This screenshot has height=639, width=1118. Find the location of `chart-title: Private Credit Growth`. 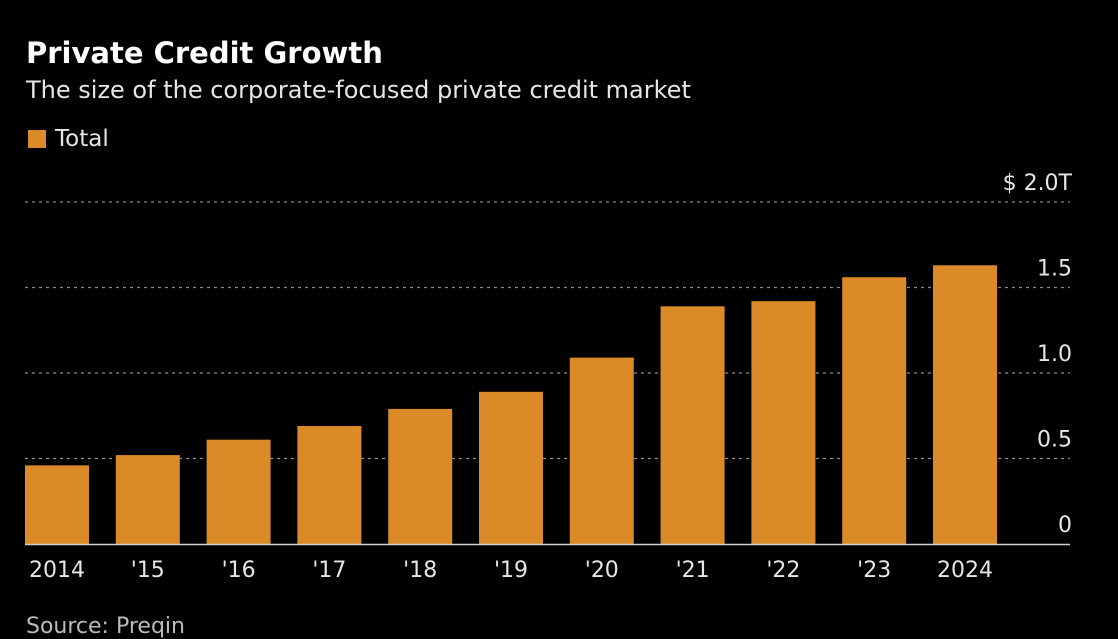

chart-title: Private Credit Growth is located at coordinates (204, 53).